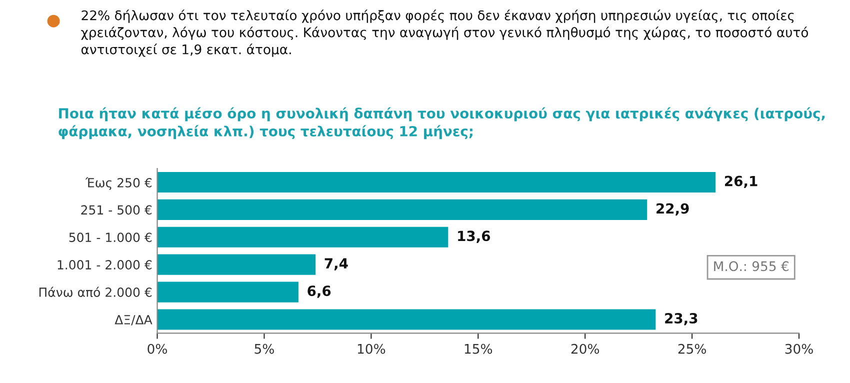  I want to click on x-tick-label: 25%, so click(692, 349).